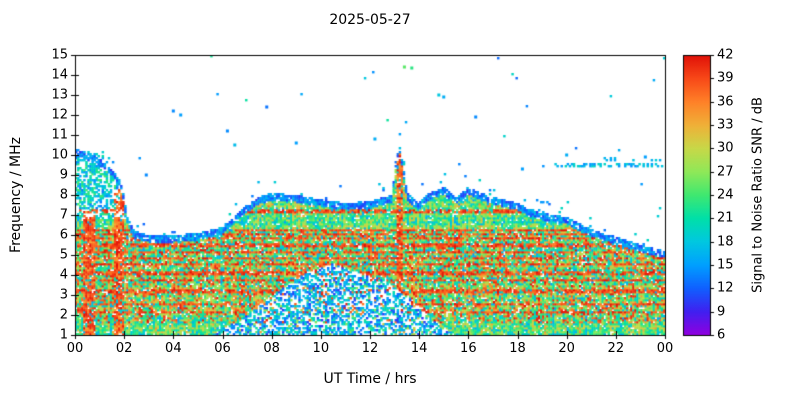 The image size is (800, 400). I want to click on y-tick-label: 10, so click(59, 155).